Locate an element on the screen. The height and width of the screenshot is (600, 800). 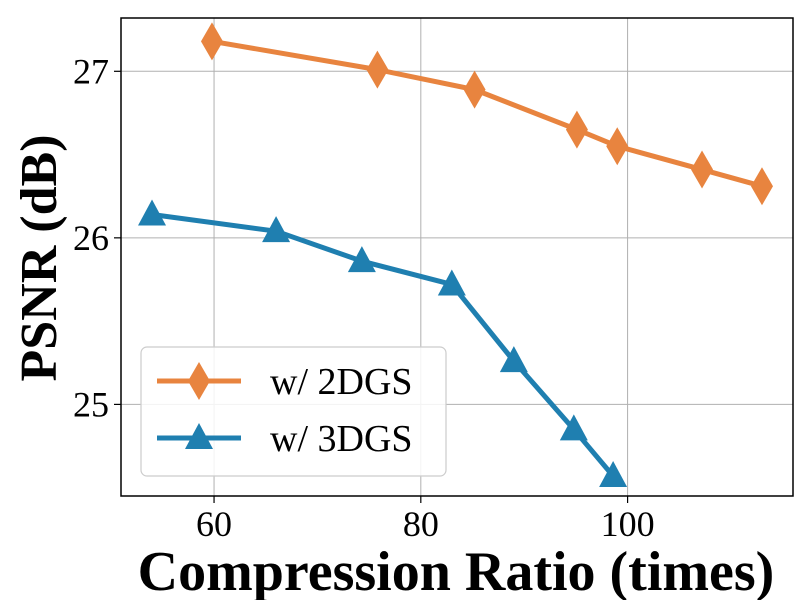
y-axis-title: PSNR (dB) is located at coordinates (39, 257).